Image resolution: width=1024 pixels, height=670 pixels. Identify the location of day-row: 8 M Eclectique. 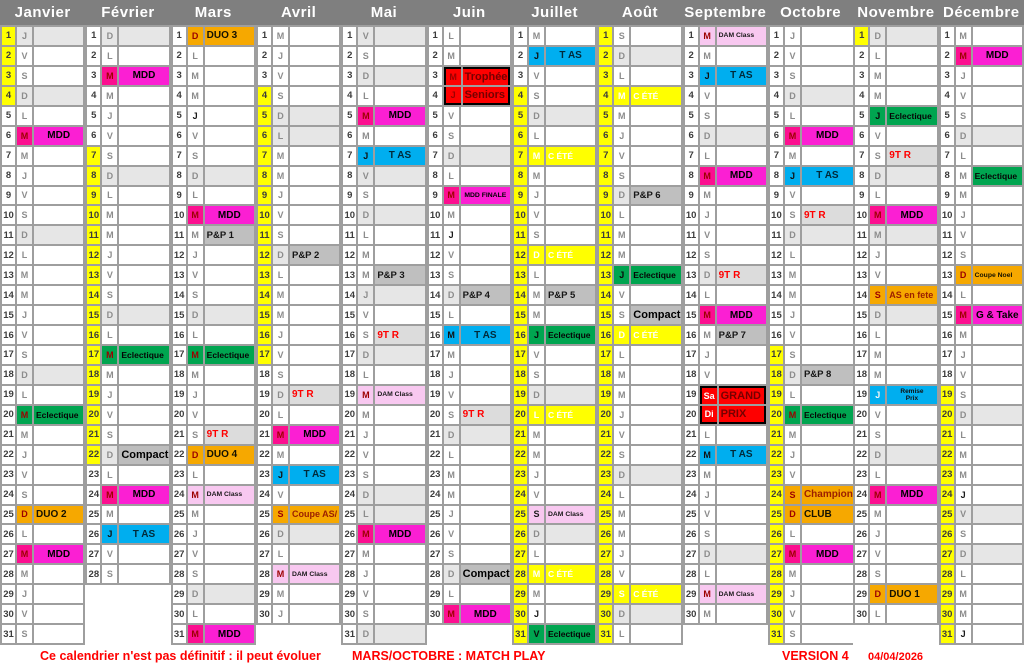
(981, 175).